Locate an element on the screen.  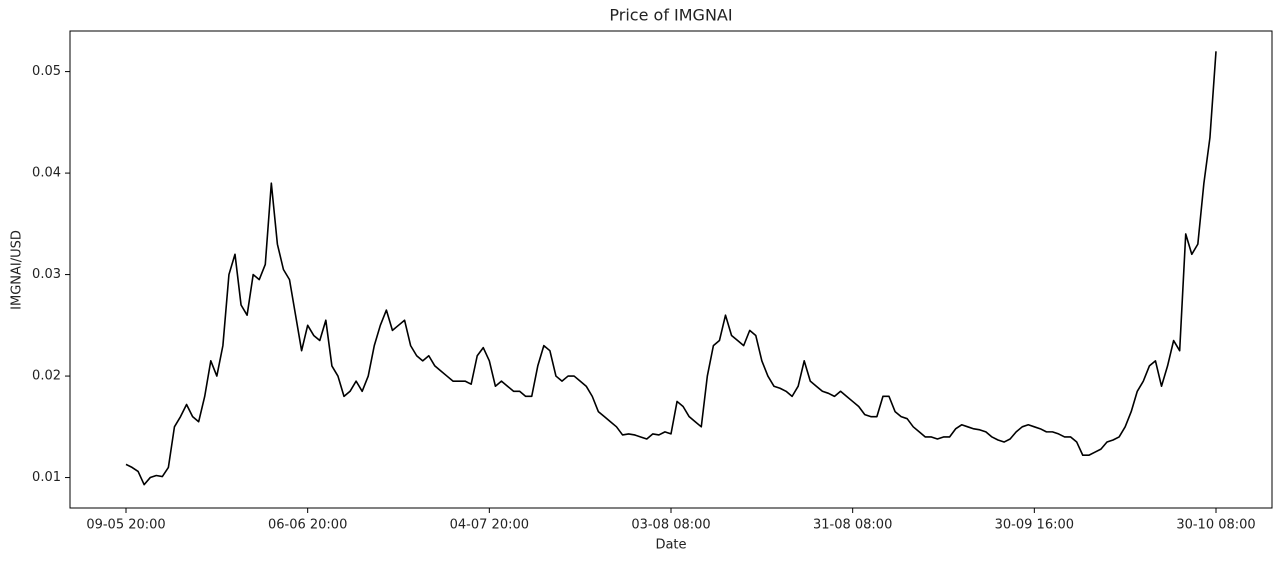
y-tick-label: 0.02 is located at coordinates (46, 376).